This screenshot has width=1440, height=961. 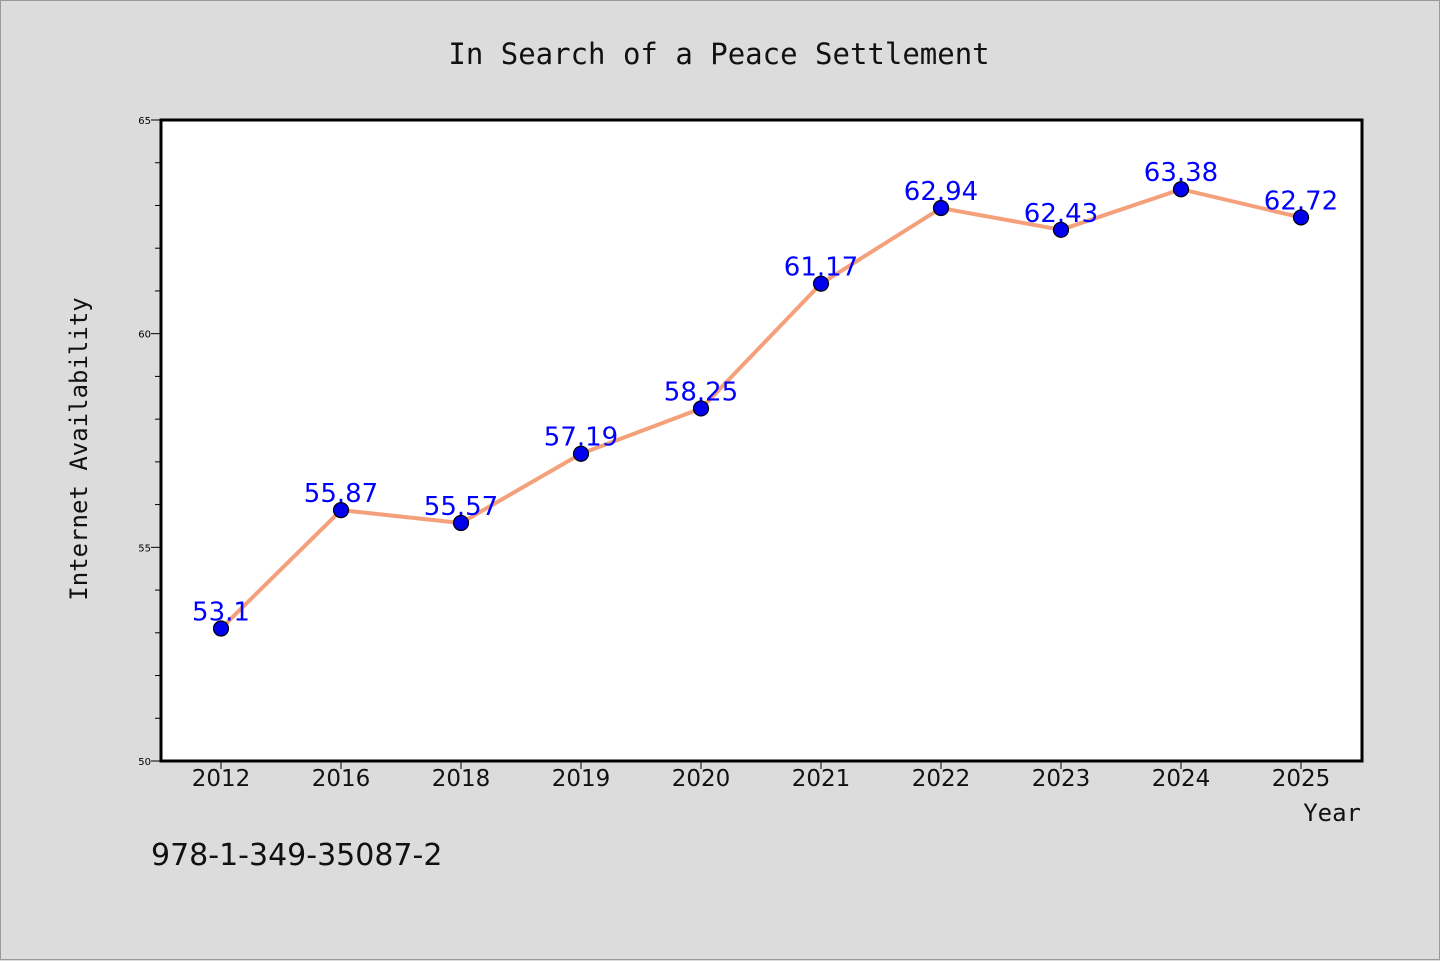 What do you see at coordinates (1061, 779) in the screenshot?
I see `x-tick-label: 2023` at bounding box center [1061, 779].